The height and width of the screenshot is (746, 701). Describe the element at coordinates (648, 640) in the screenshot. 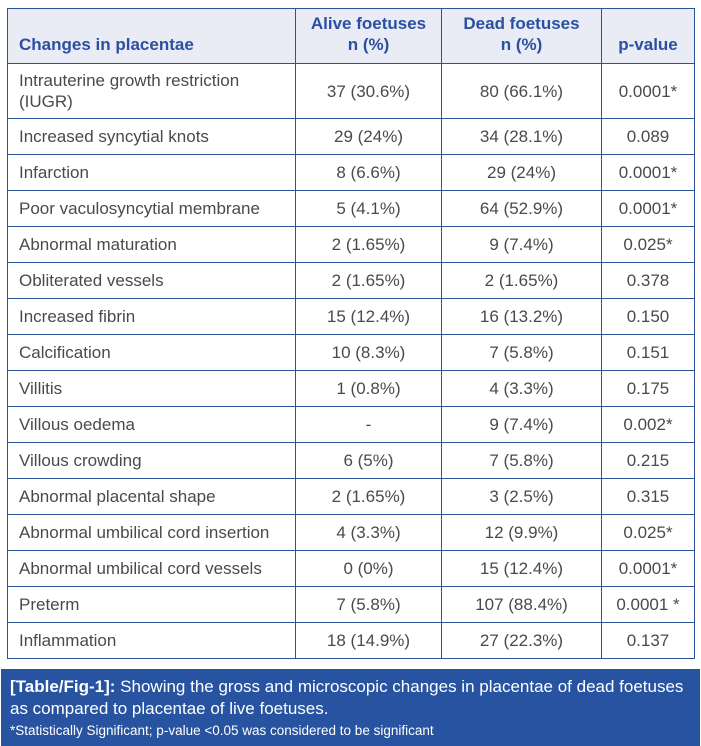

I see `cell-p-value: 0.137` at that location.